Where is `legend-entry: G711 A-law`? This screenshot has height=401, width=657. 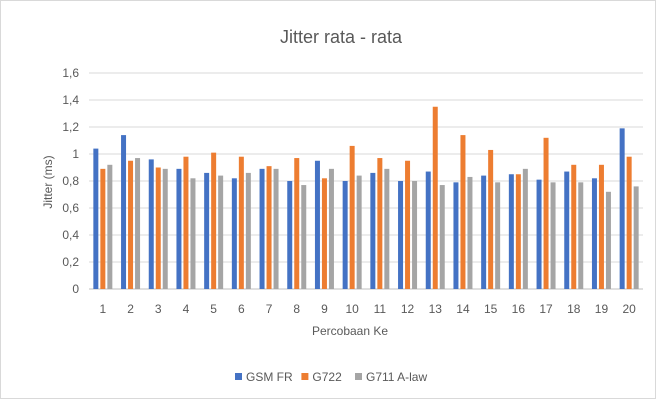
legend-entry: G711 A-law is located at coordinates (396, 377).